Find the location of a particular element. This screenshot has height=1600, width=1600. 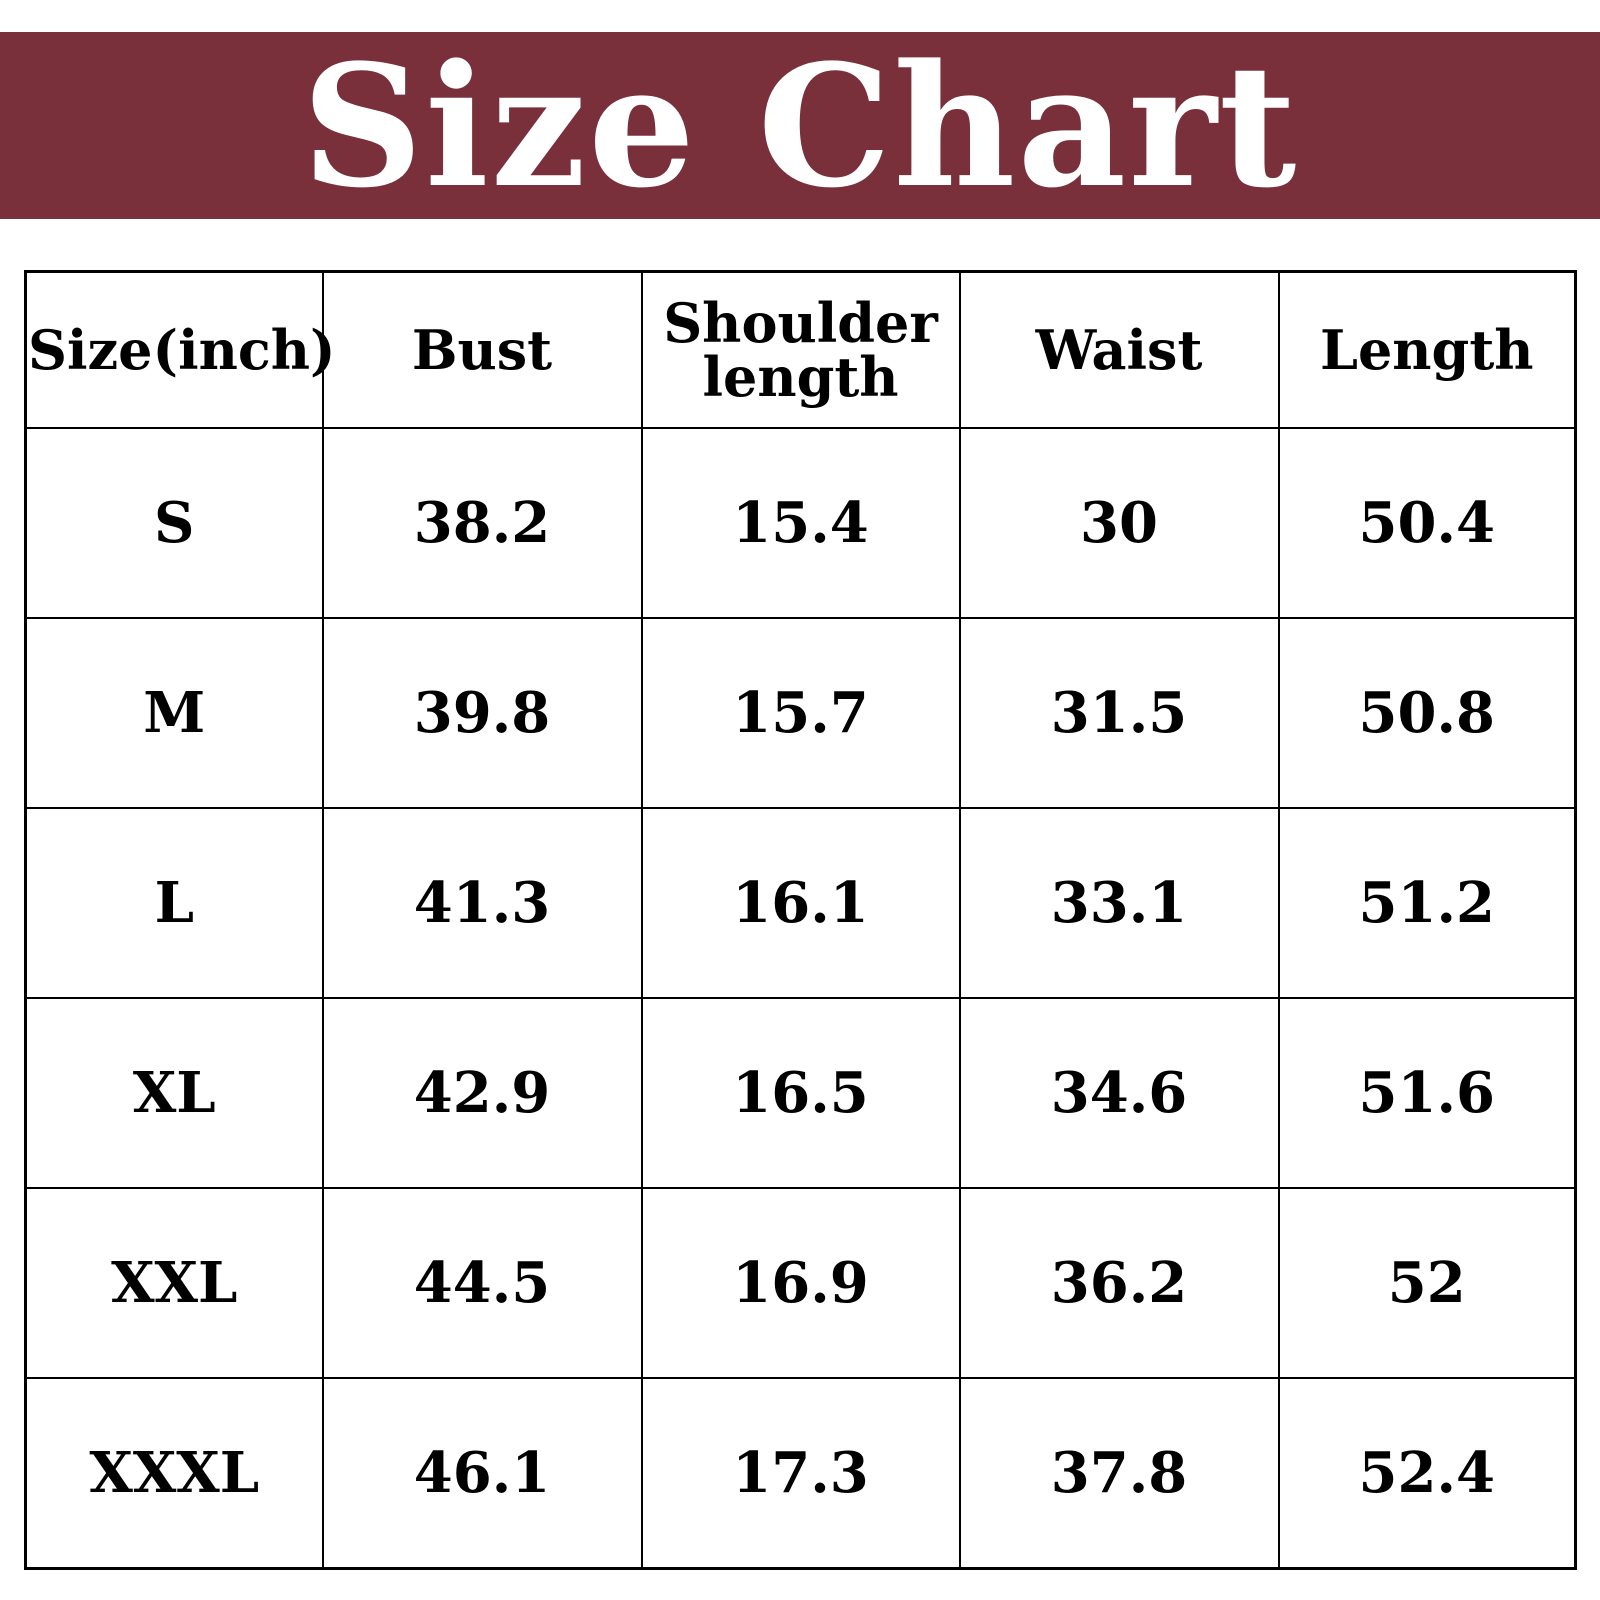

cell-shoulder-length: 16.5 is located at coordinates (800, 1093).